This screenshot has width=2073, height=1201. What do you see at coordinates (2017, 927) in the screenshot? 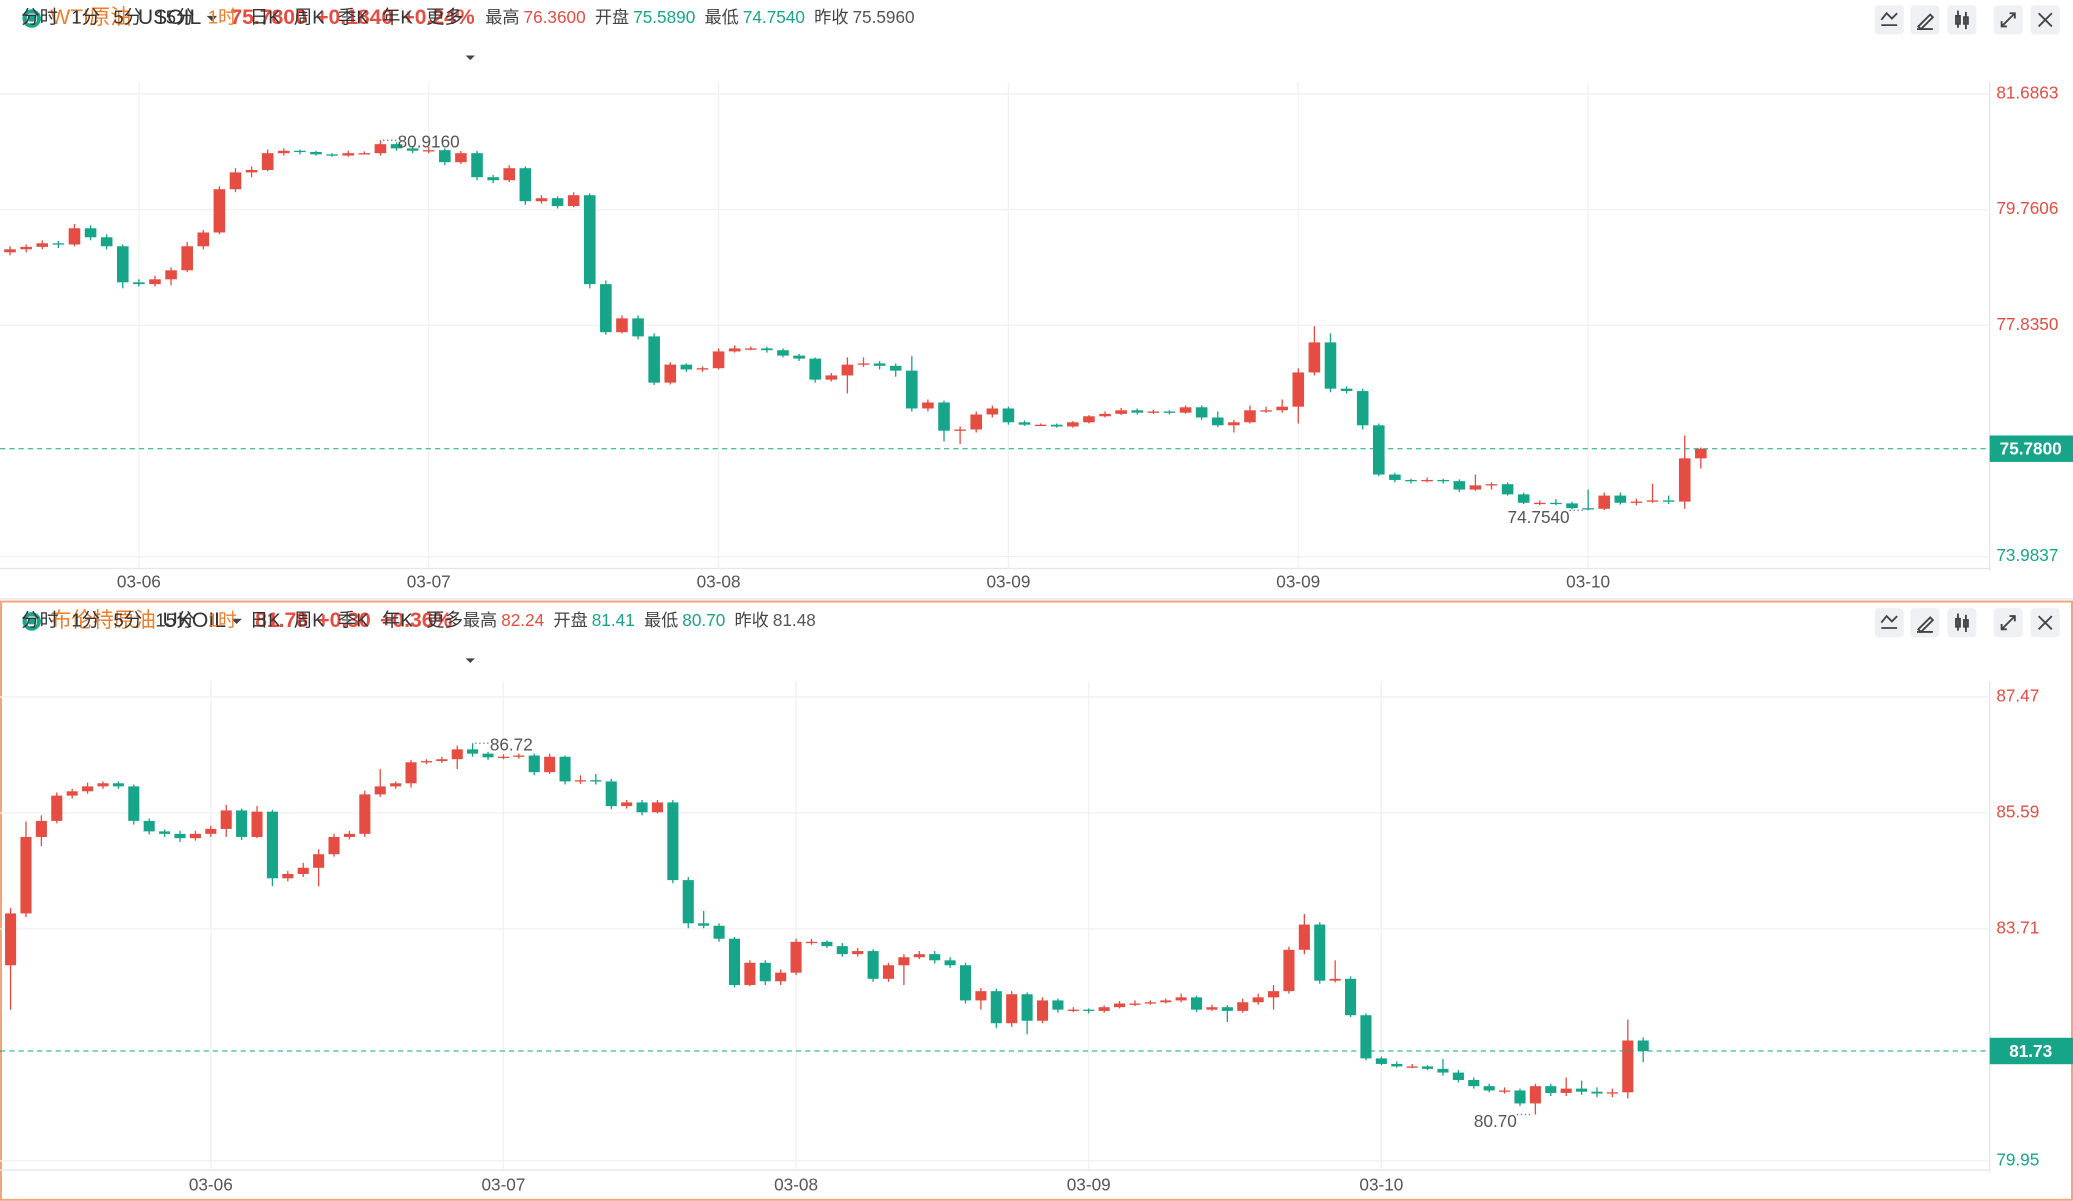
I see `y-tick-label: 83.71` at bounding box center [2017, 927].